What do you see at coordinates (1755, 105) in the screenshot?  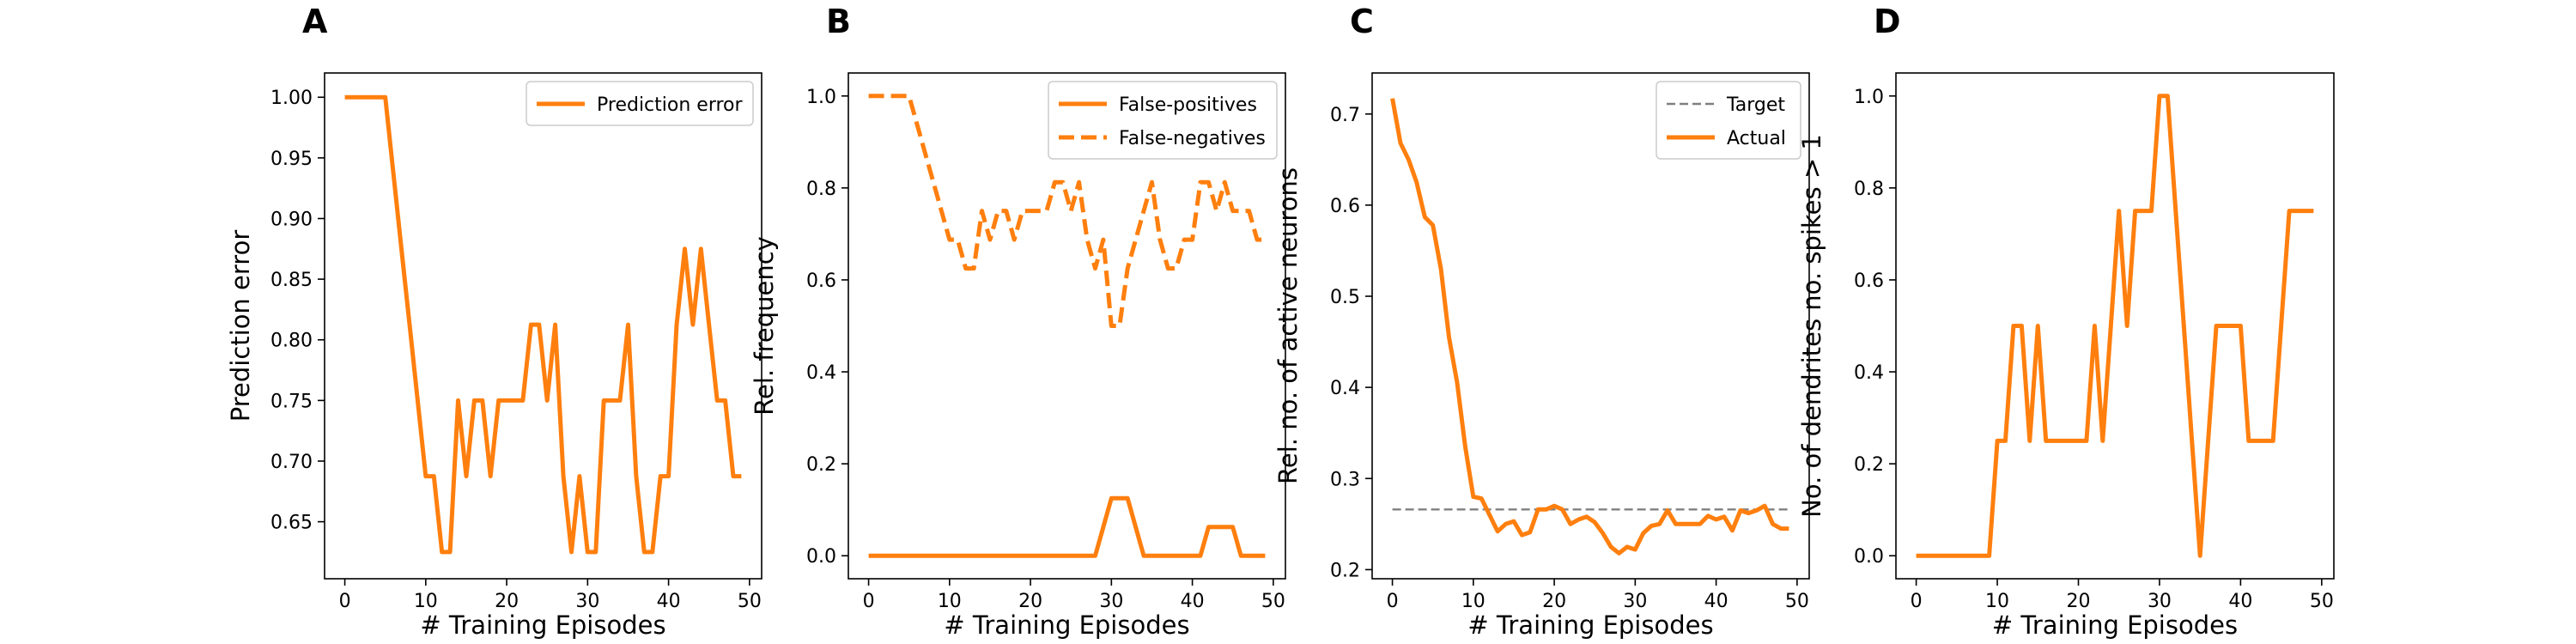 I see `legend-label: Target` at bounding box center [1755, 105].